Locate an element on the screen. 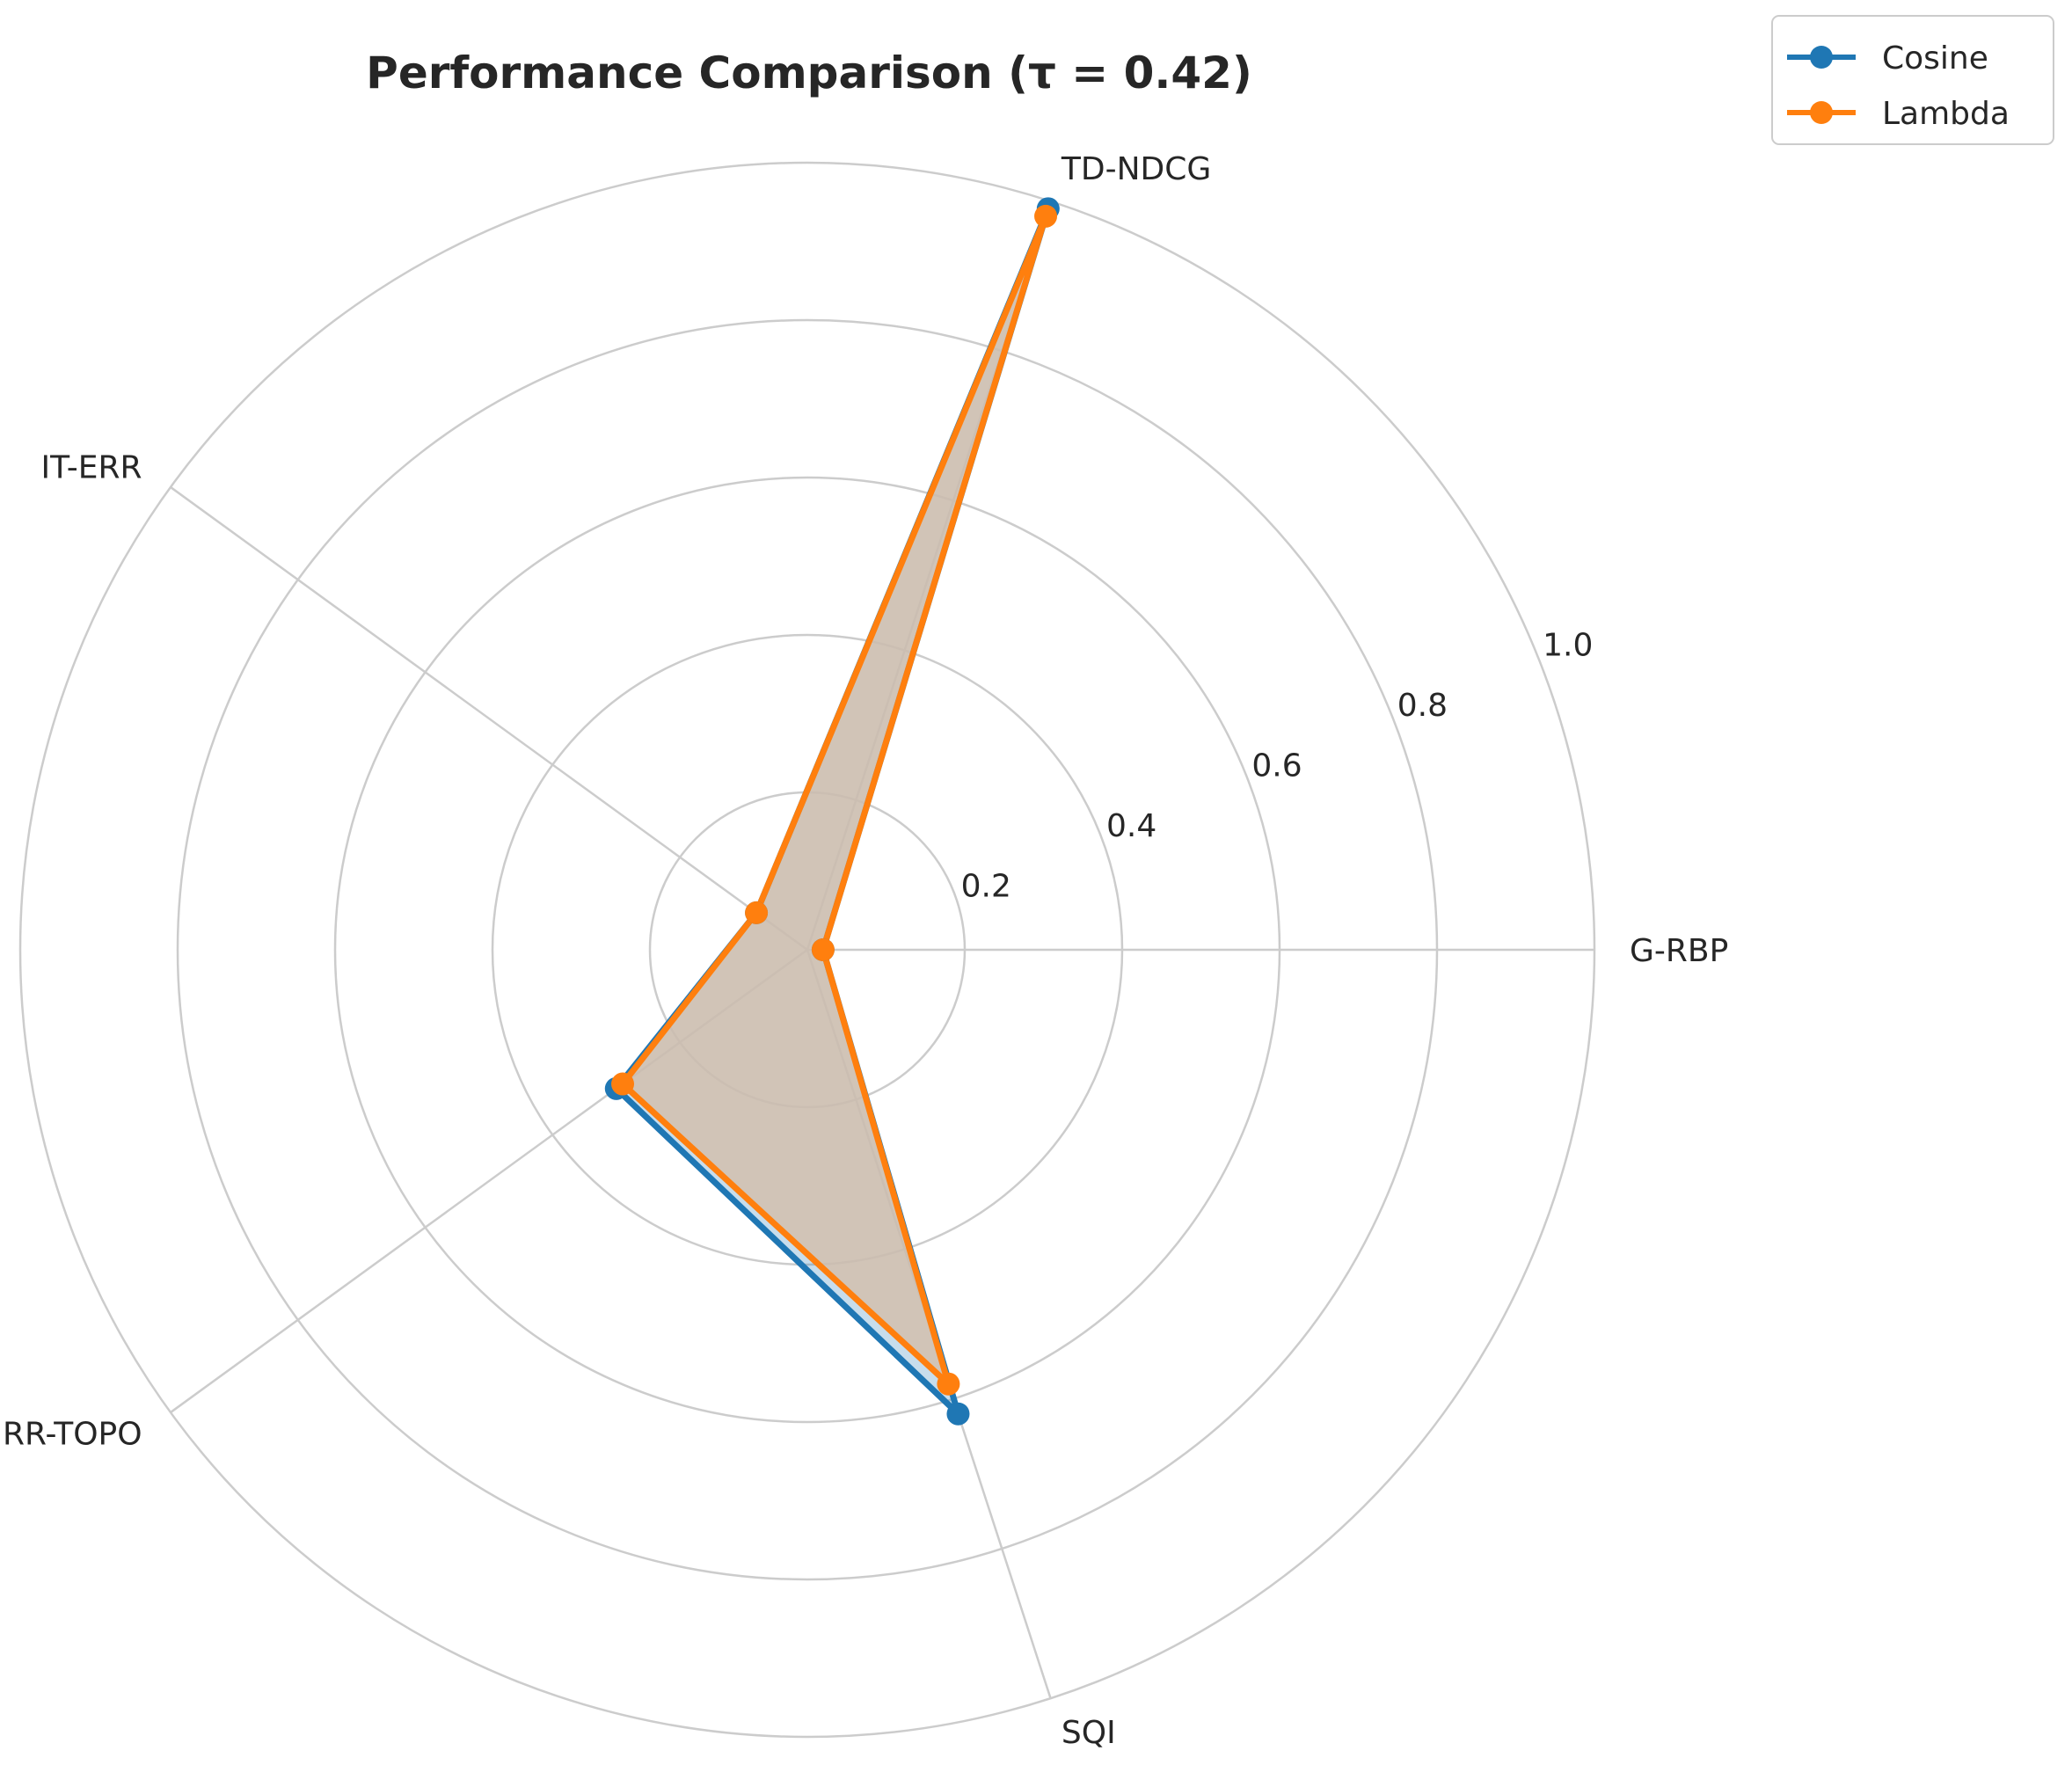 This screenshot has width=2072, height=1787. series-fill-lambda is located at coordinates (834, 799).